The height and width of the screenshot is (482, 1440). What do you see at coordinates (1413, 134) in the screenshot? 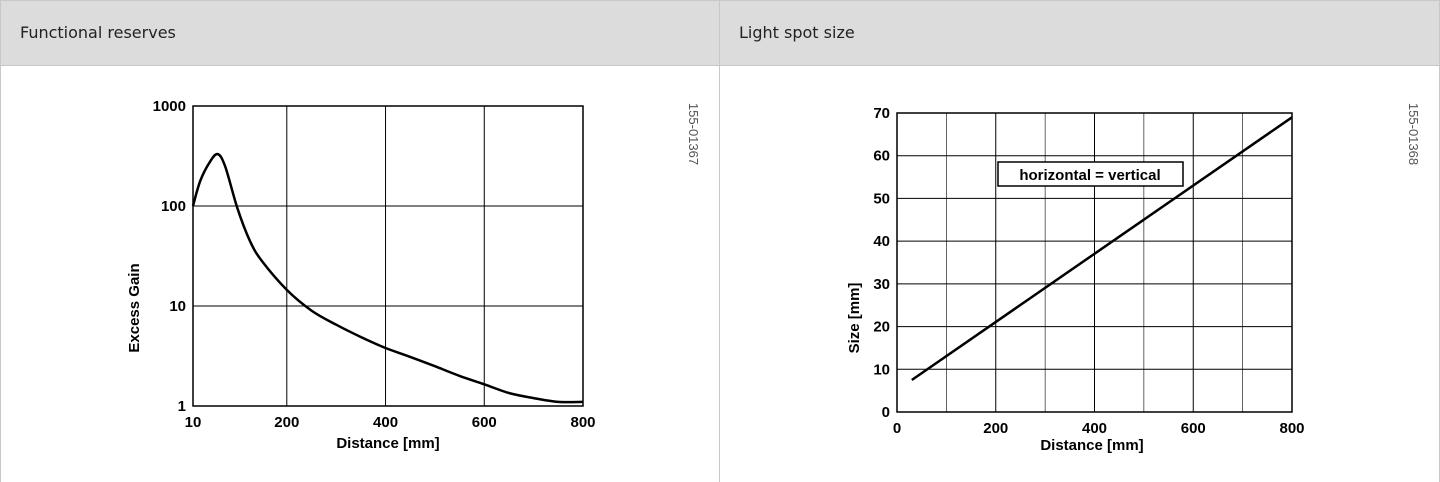
I see `figure-code: 155-01368` at bounding box center [1413, 134].